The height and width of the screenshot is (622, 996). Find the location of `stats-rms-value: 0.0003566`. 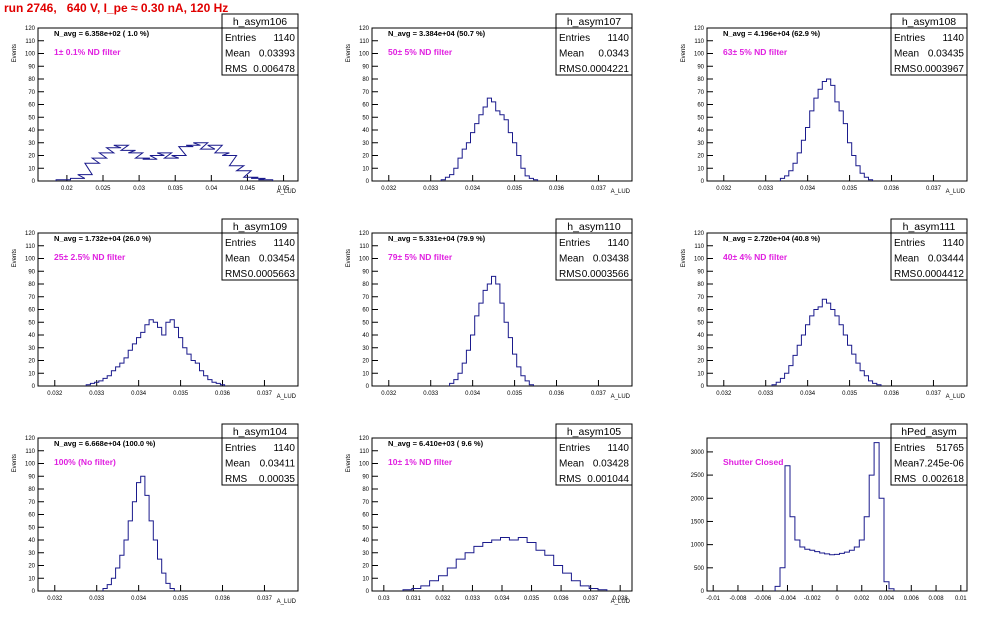

stats-rms-value: 0.0003566 is located at coordinates (606, 274).